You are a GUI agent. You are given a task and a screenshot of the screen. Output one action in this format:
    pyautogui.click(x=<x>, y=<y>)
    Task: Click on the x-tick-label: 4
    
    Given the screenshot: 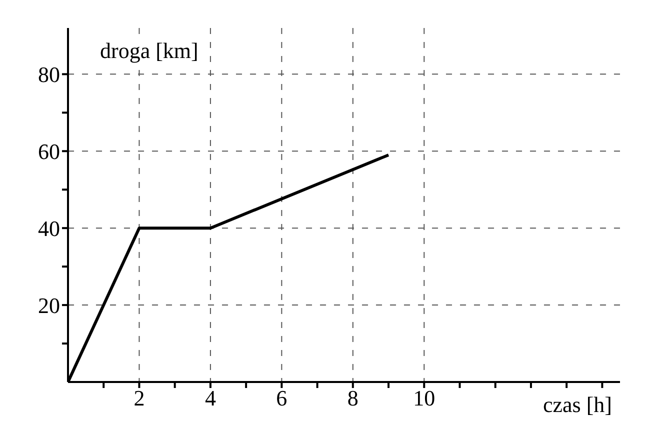 What is the action you would take?
    pyautogui.click(x=210, y=398)
    